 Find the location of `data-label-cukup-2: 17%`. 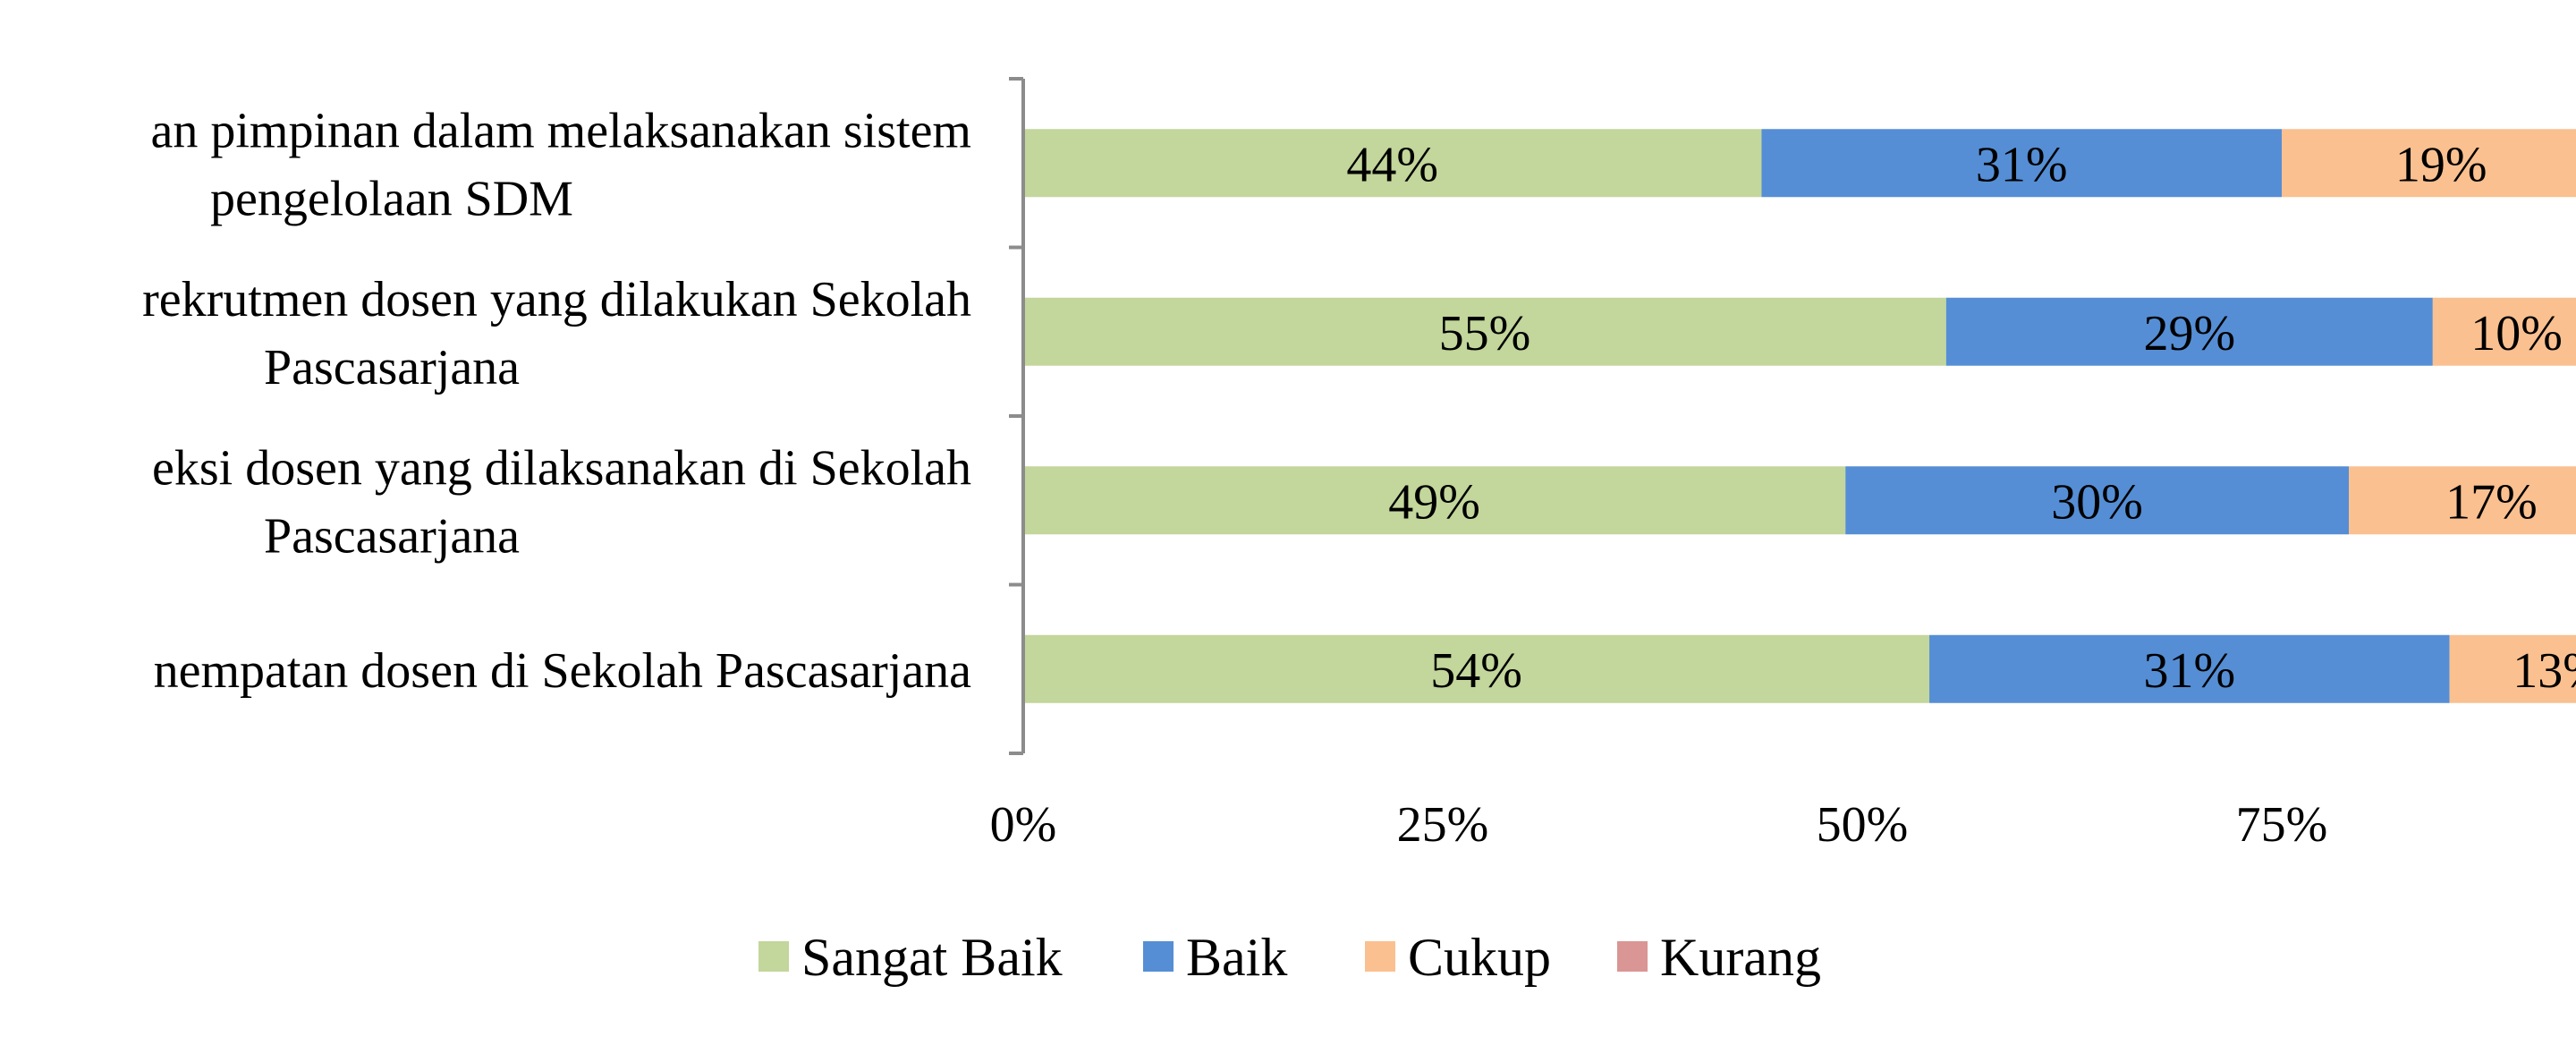

data-label-cukup-2: 17% is located at coordinates (2491, 502).